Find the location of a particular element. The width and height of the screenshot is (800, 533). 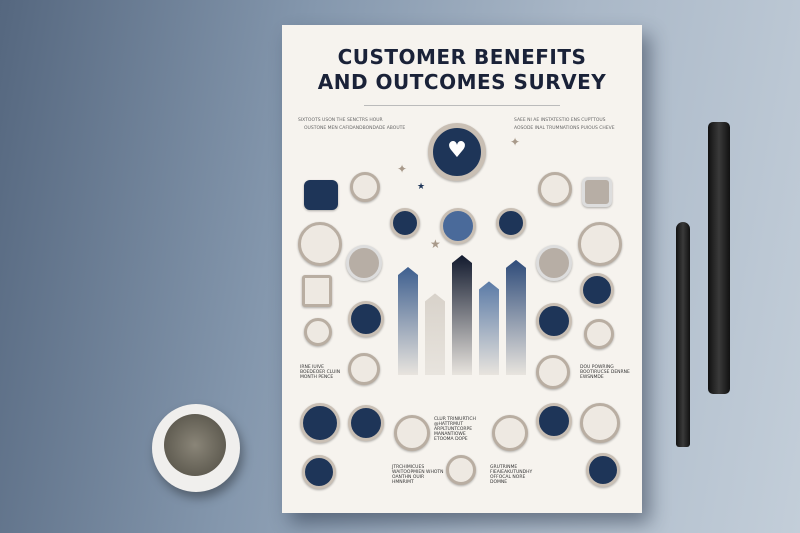

bar-chart is located at coordinates (462, 312).